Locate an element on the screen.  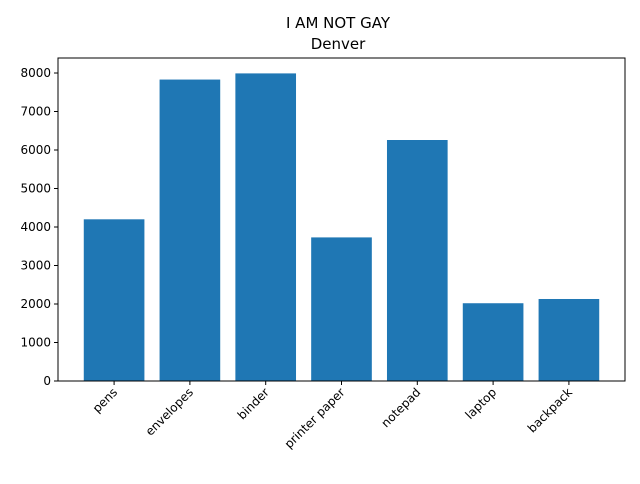
bar-binder is located at coordinates (266, 227).